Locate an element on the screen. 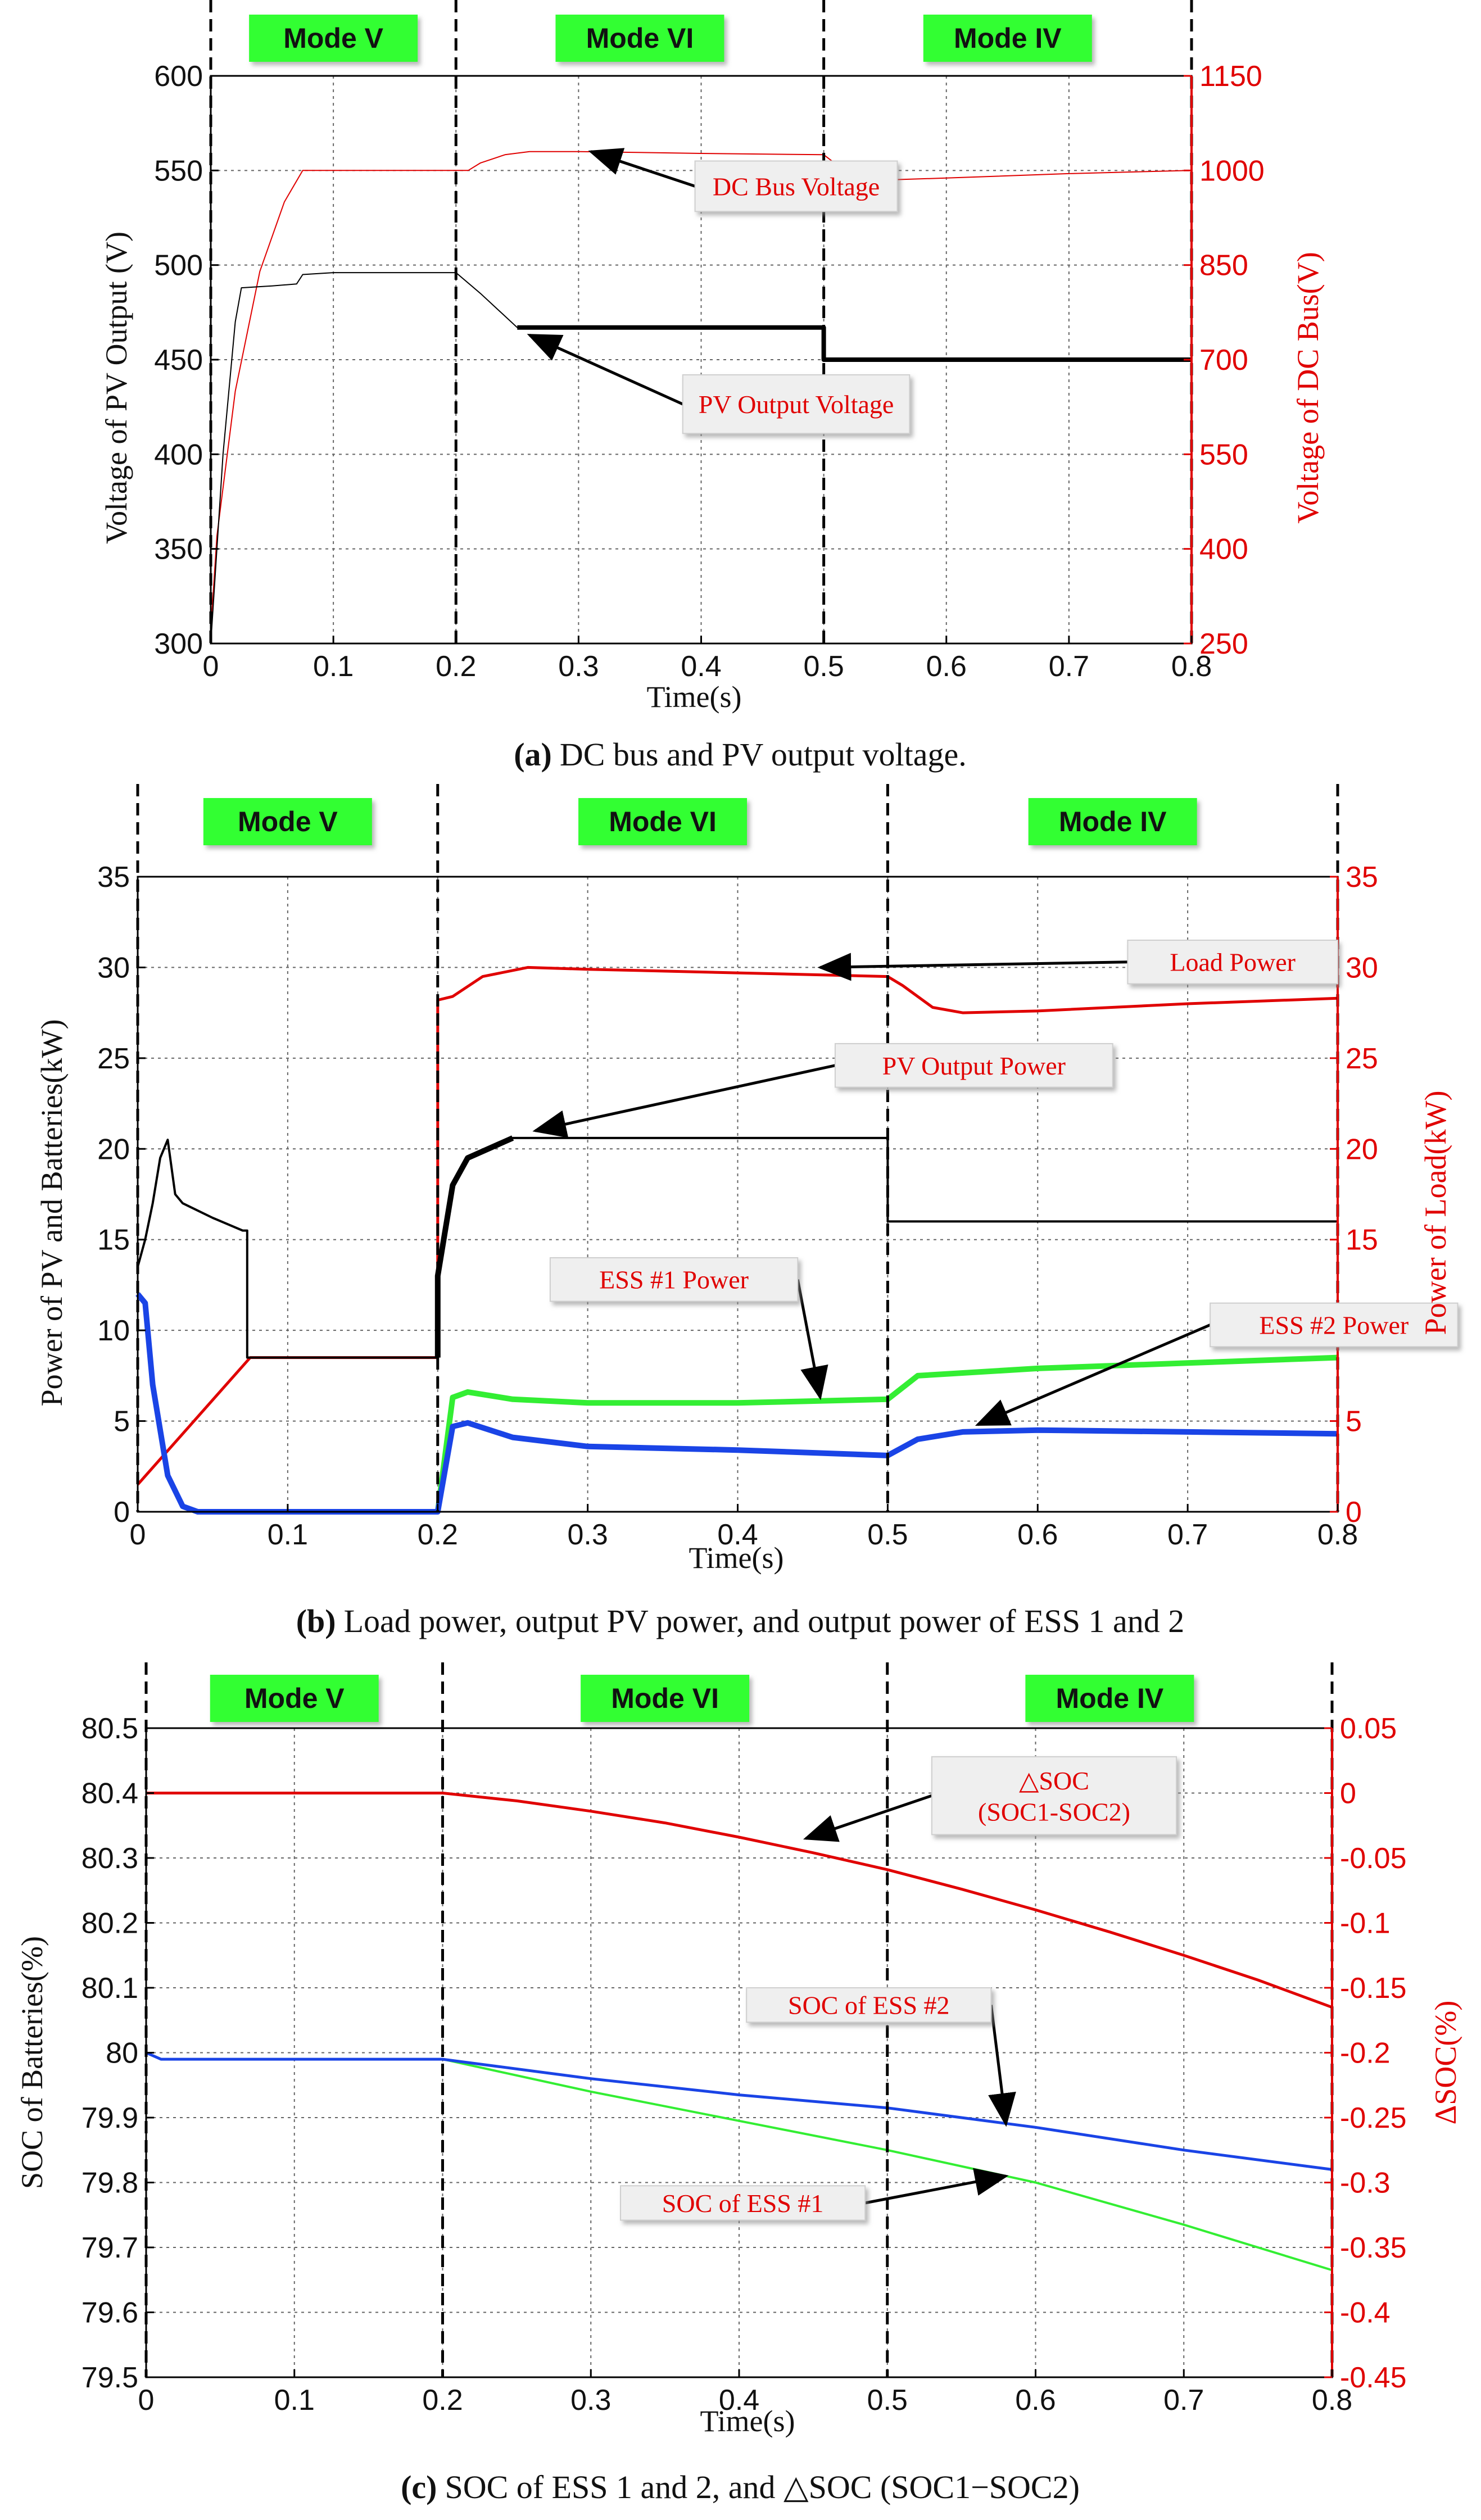 The height and width of the screenshot is (2520, 1481). annotation: ESS #2 Power is located at coordinates (1217, 1364).